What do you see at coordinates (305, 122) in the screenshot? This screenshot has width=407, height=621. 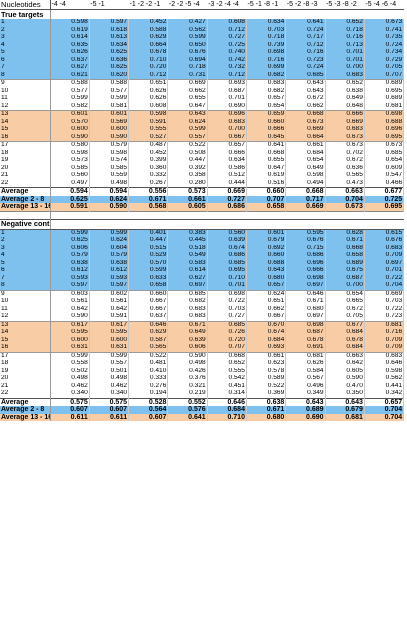 I see `value-cell: 0.673` at bounding box center [305, 122].